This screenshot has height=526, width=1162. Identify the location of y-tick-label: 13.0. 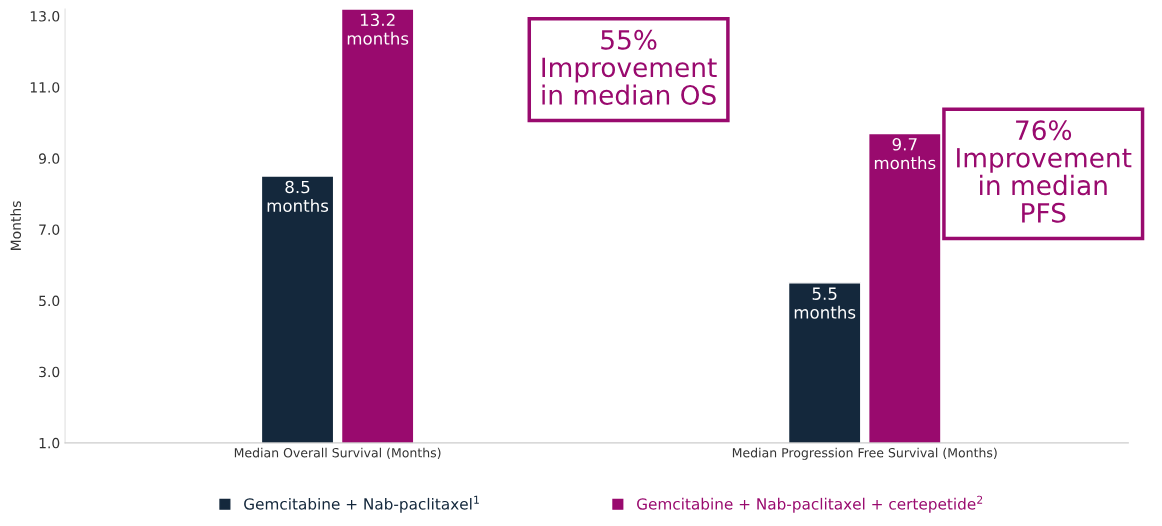
(45, 16).